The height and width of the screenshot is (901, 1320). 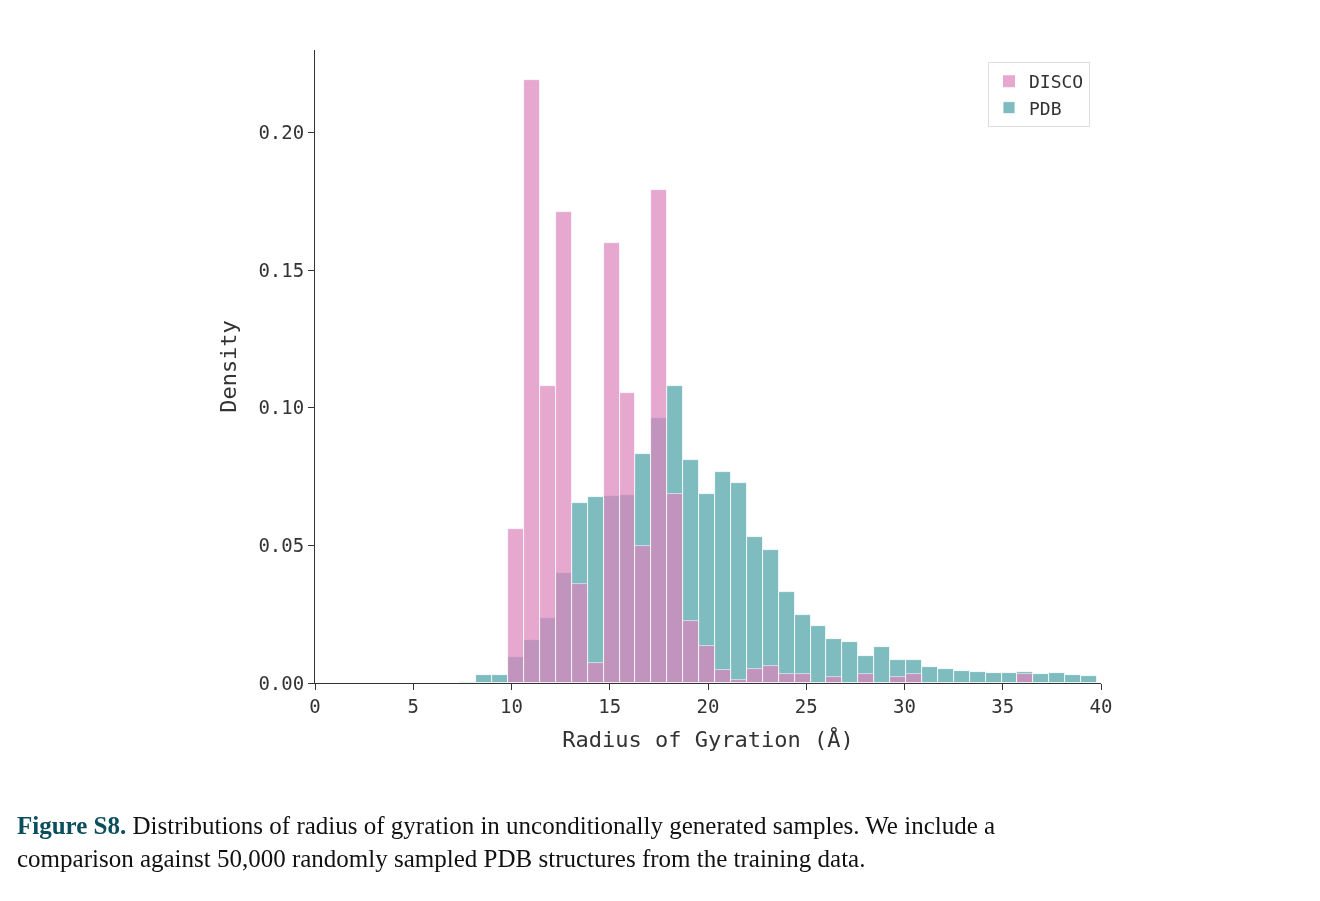 I want to click on x-tick-label: 30, so click(x=904, y=705).